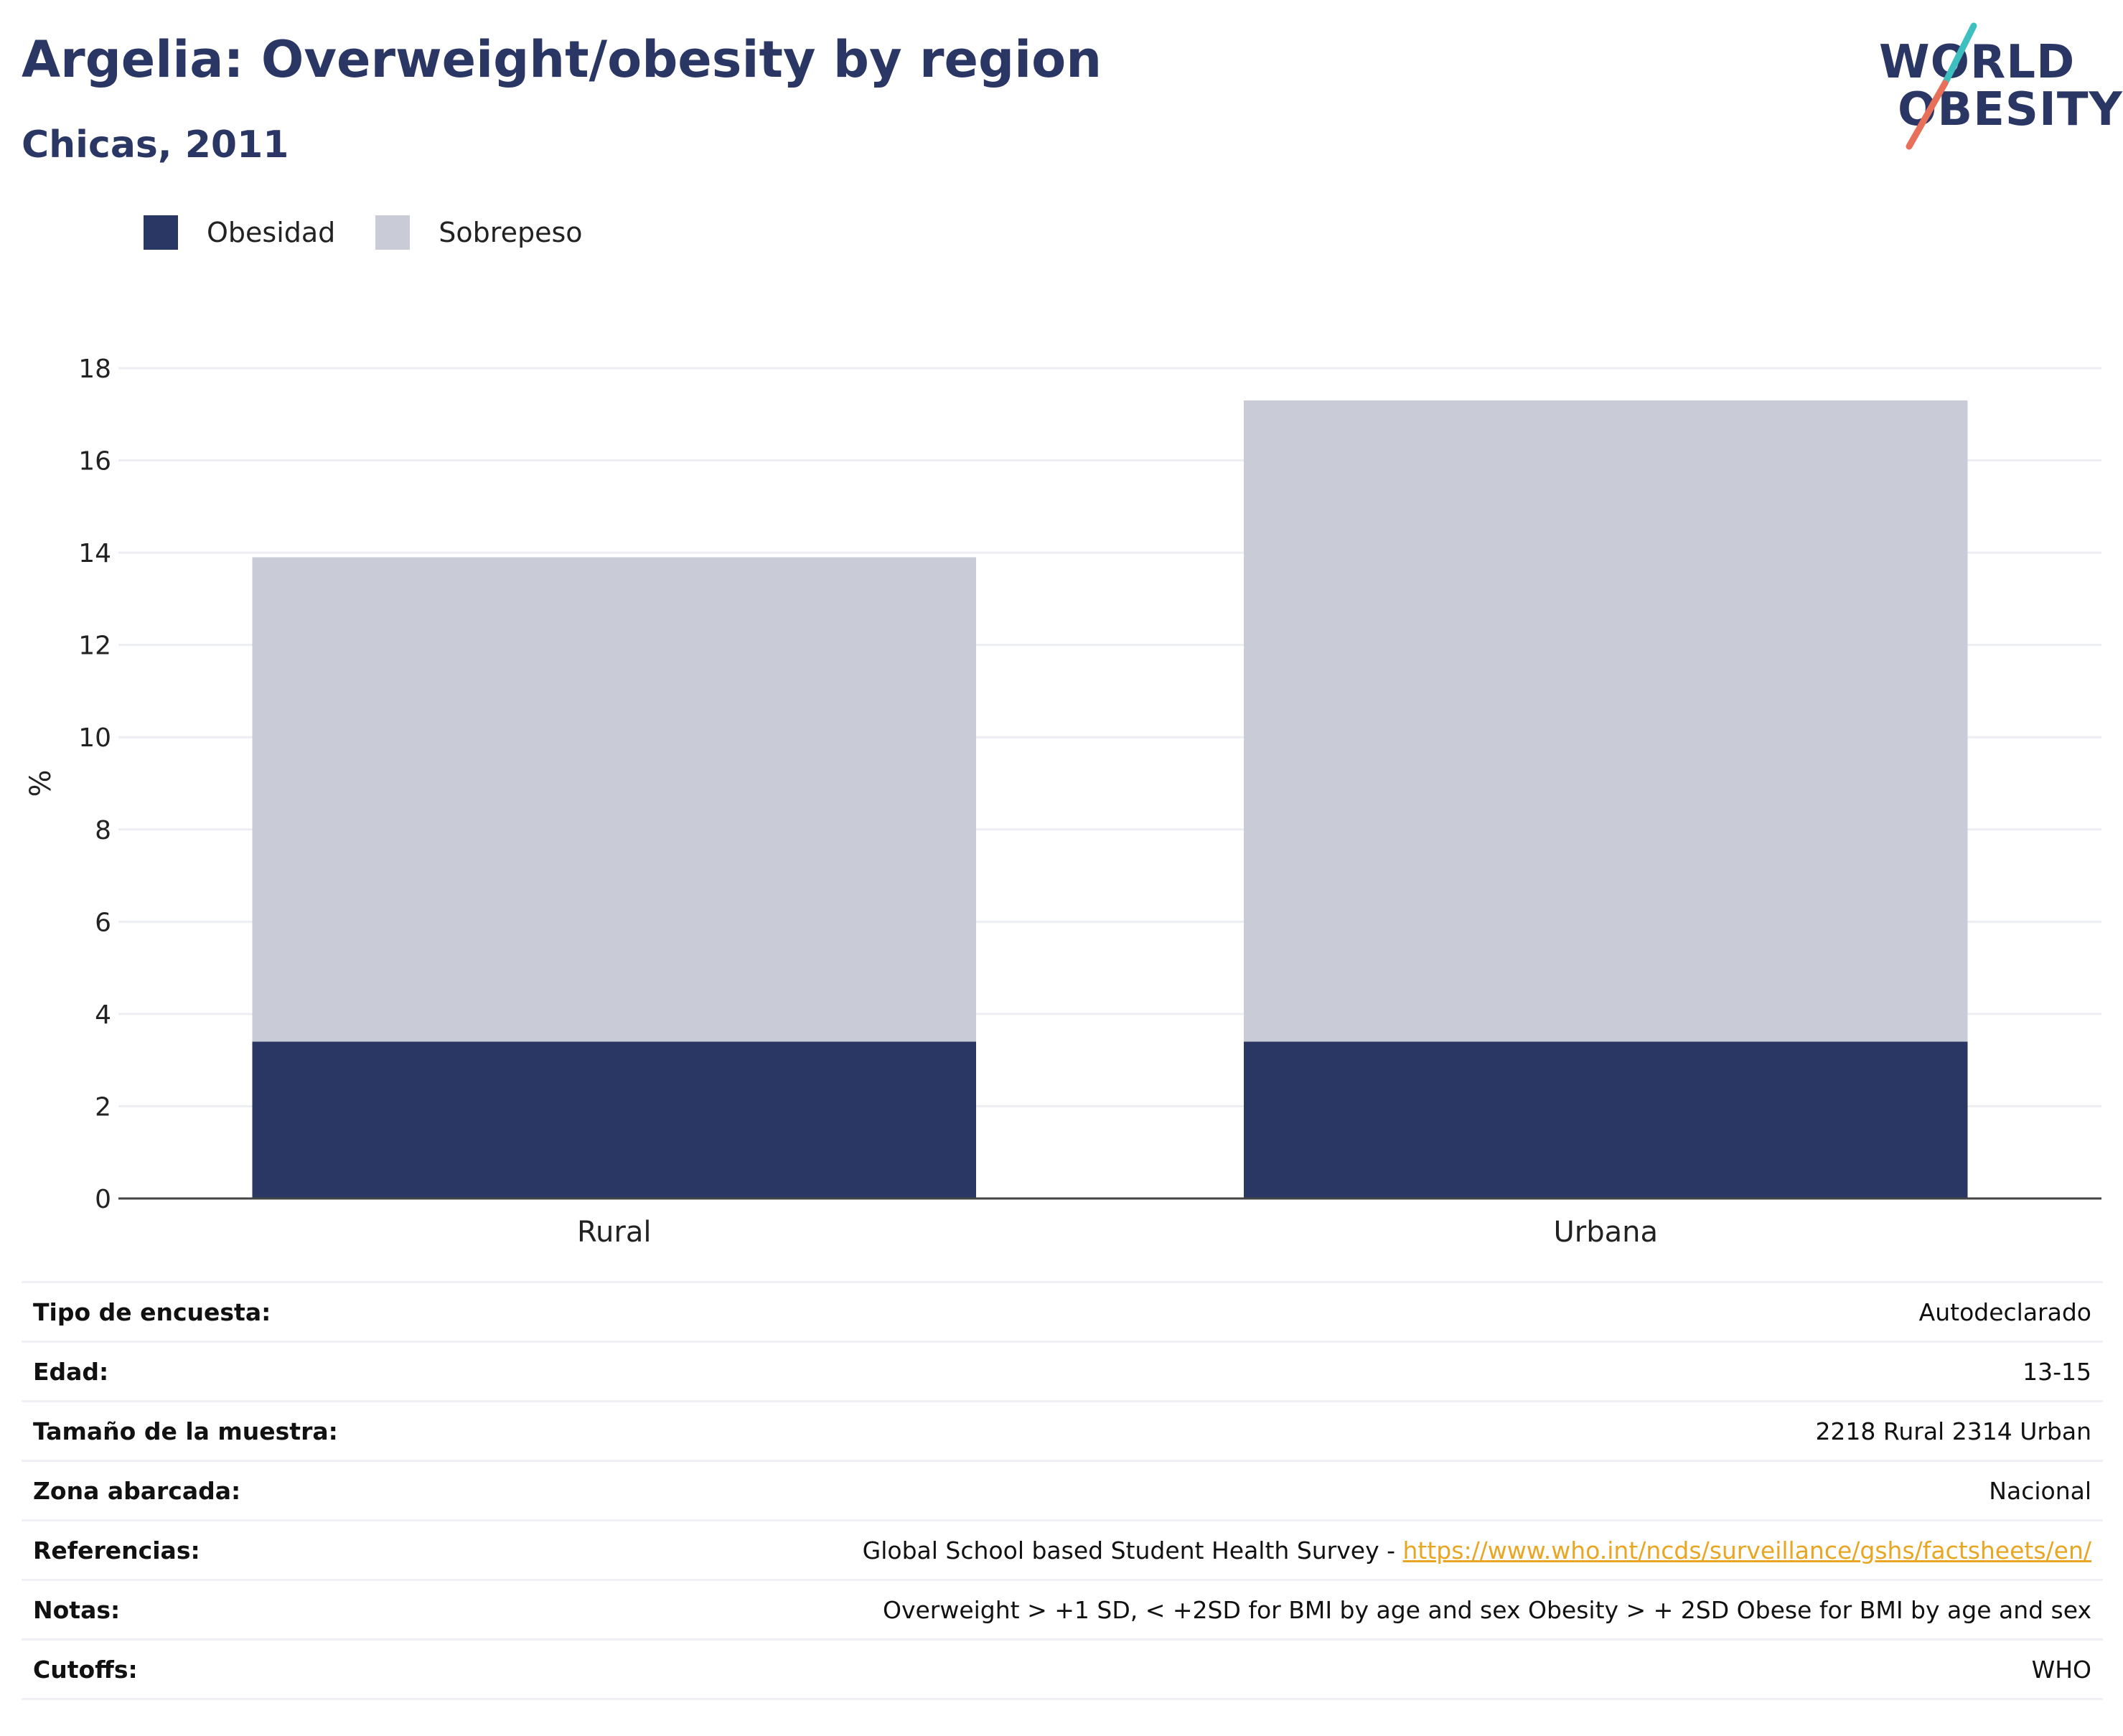 The height and width of the screenshot is (1736, 2123). What do you see at coordinates (1606, 721) in the screenshot?
I see `bar-sobrepeso-urbana` at bounding box center [1606, 721].